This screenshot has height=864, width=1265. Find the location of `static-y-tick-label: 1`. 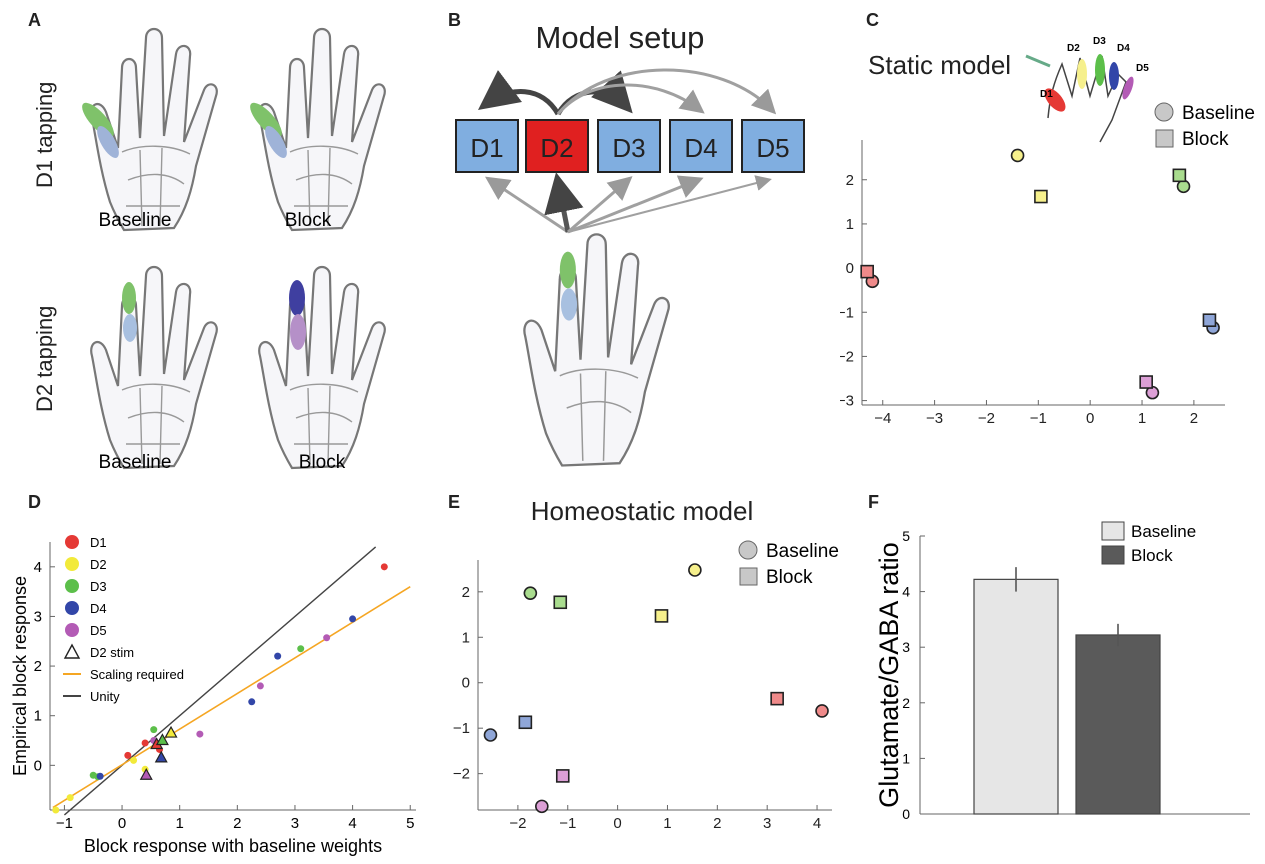

static-y-tick-label: 1 is located at coordinates (850, 224).